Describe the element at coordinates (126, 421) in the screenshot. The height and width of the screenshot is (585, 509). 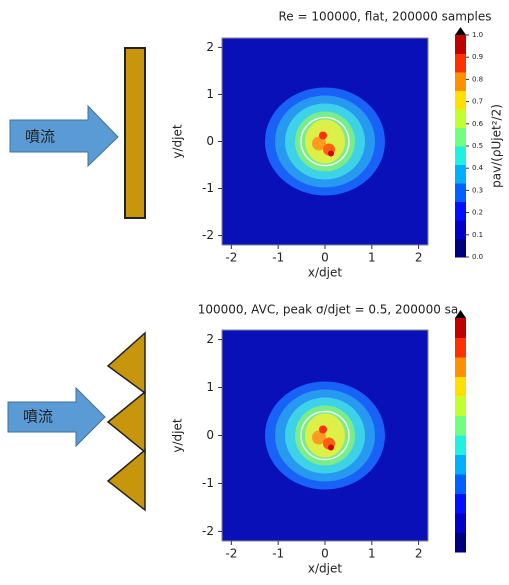
I see `sawtooth-plate` at that location.